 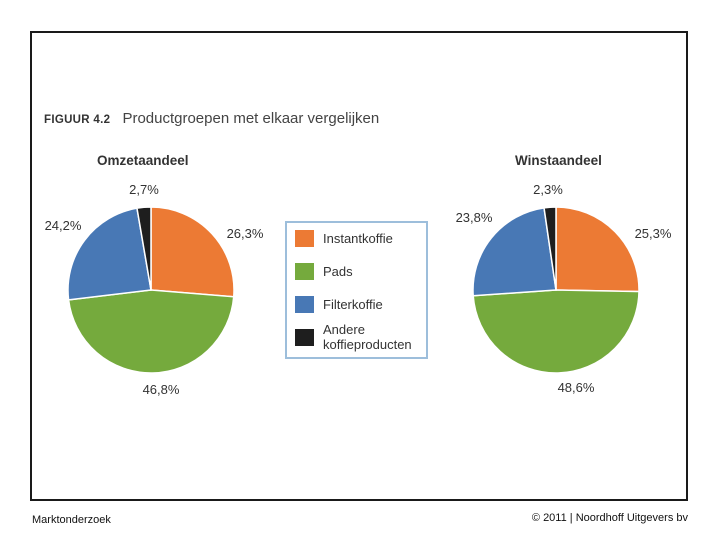 What do you see at coordinates (245, 233) in the screenshot?
I see `data-label-instant: 26,3%` at bounding box center [245, 233].